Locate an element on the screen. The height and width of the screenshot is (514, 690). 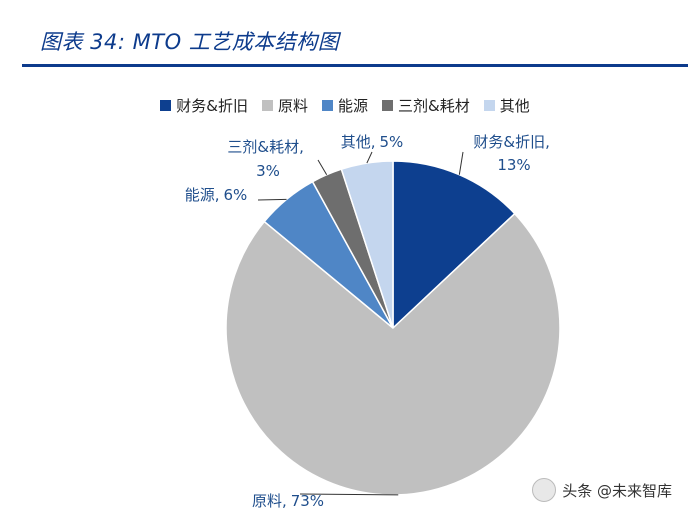
callout-value: 5% is located at coordinates (391, 142).